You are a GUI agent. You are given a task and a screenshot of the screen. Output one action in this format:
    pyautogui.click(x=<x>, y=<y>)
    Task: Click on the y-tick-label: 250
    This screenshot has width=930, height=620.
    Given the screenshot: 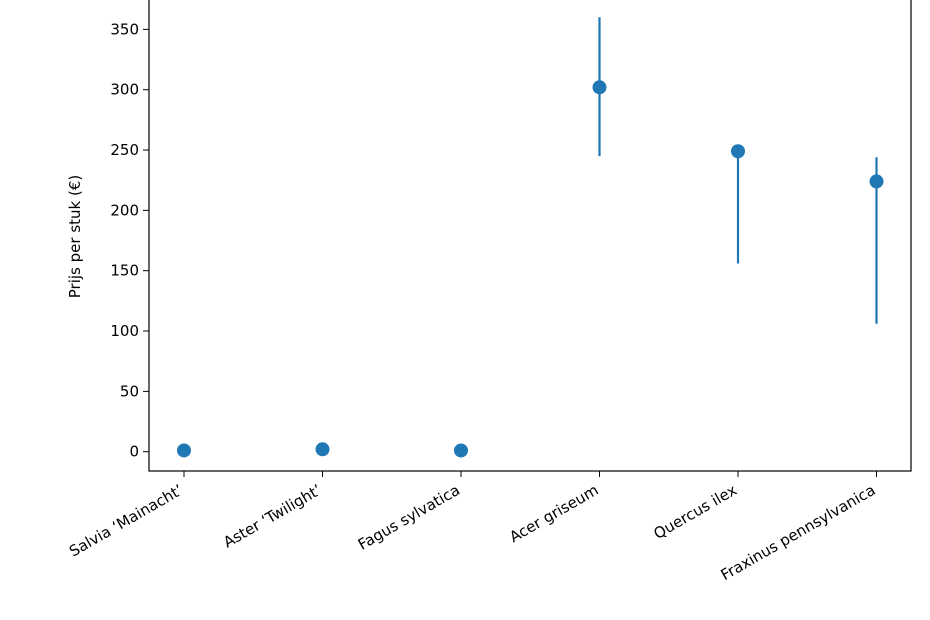 What is the action you would take?
    pyautogui.click(x=124, y=150)
    